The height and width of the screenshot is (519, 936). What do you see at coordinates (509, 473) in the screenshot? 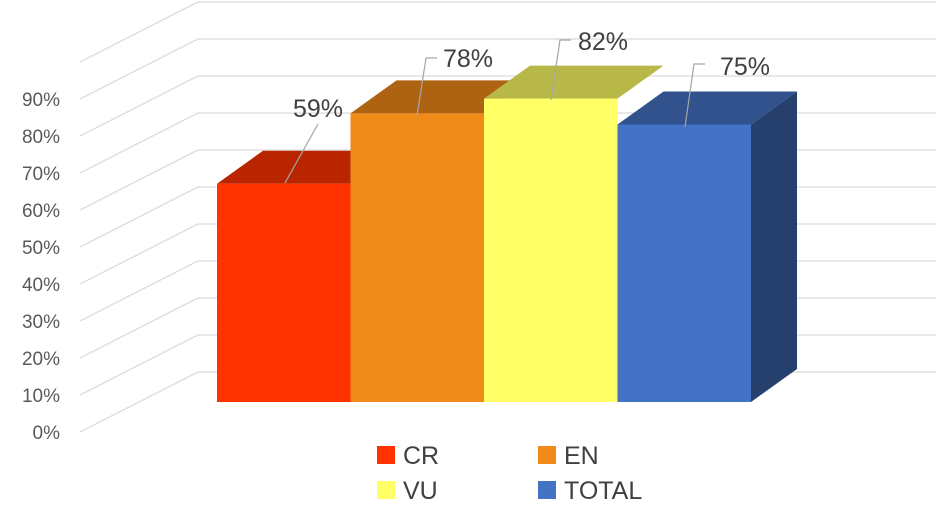
I see `legend: CR EN VU TOTAL` at bounding box center [509, 473].